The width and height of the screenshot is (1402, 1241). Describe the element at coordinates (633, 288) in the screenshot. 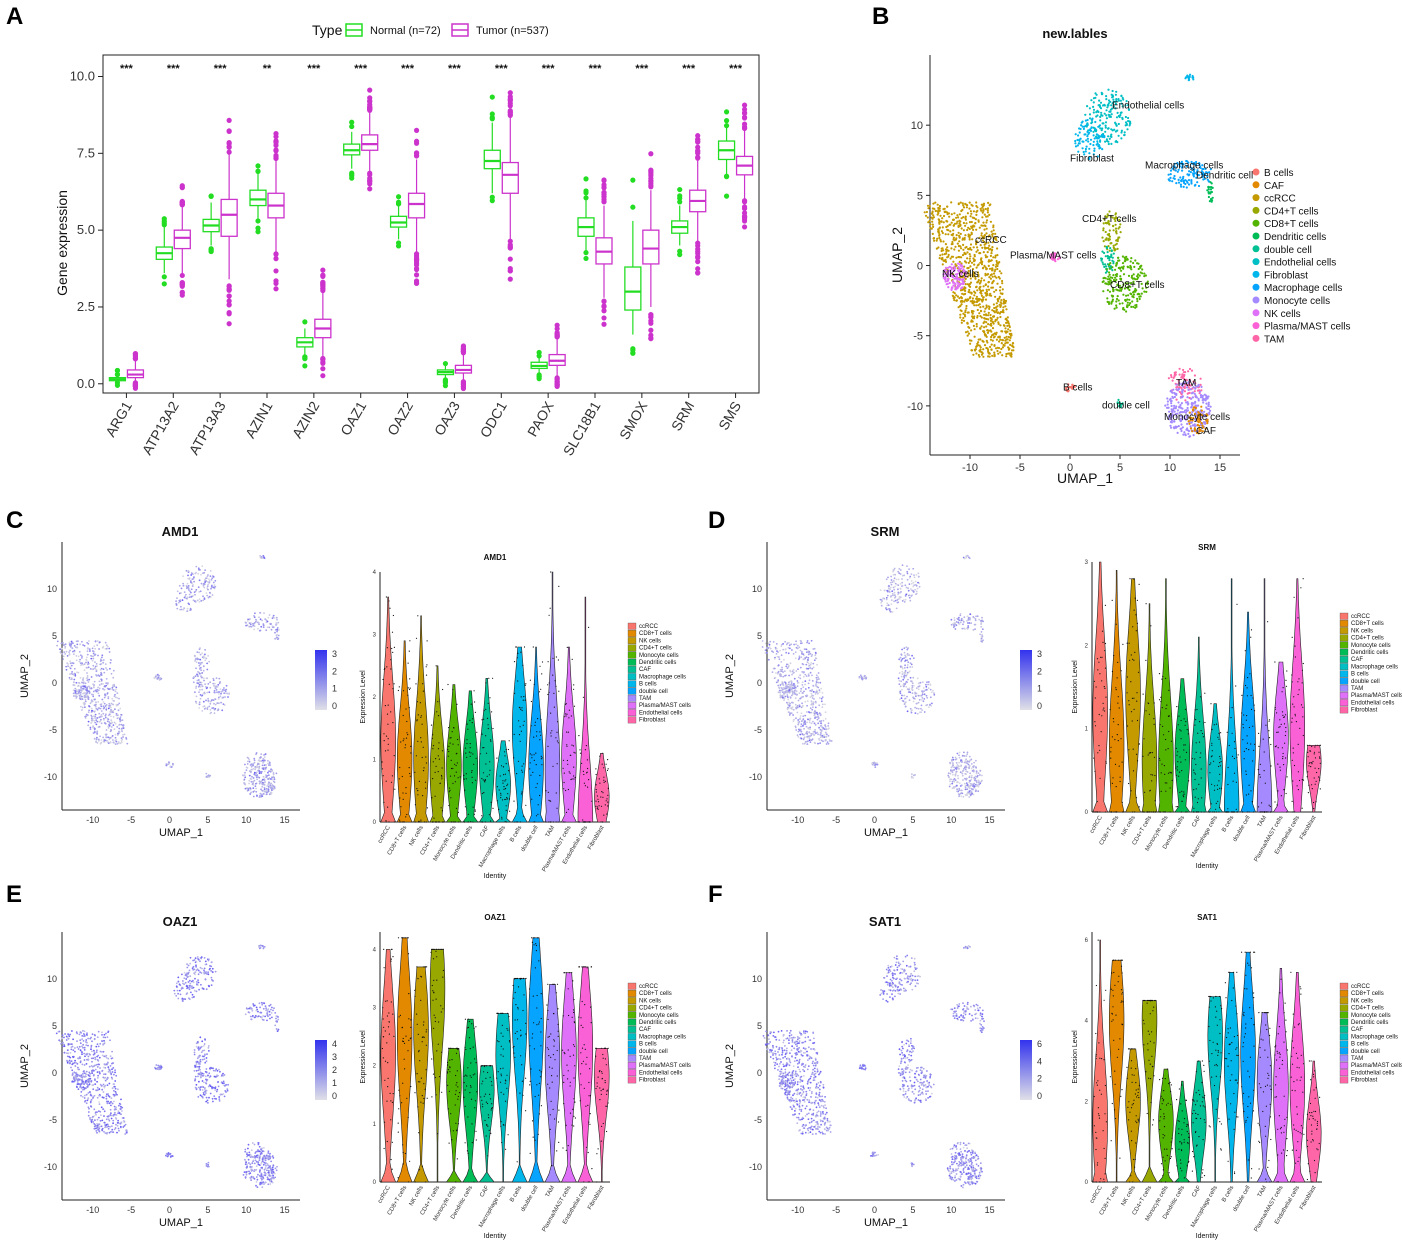

I see `box-body` at that location.